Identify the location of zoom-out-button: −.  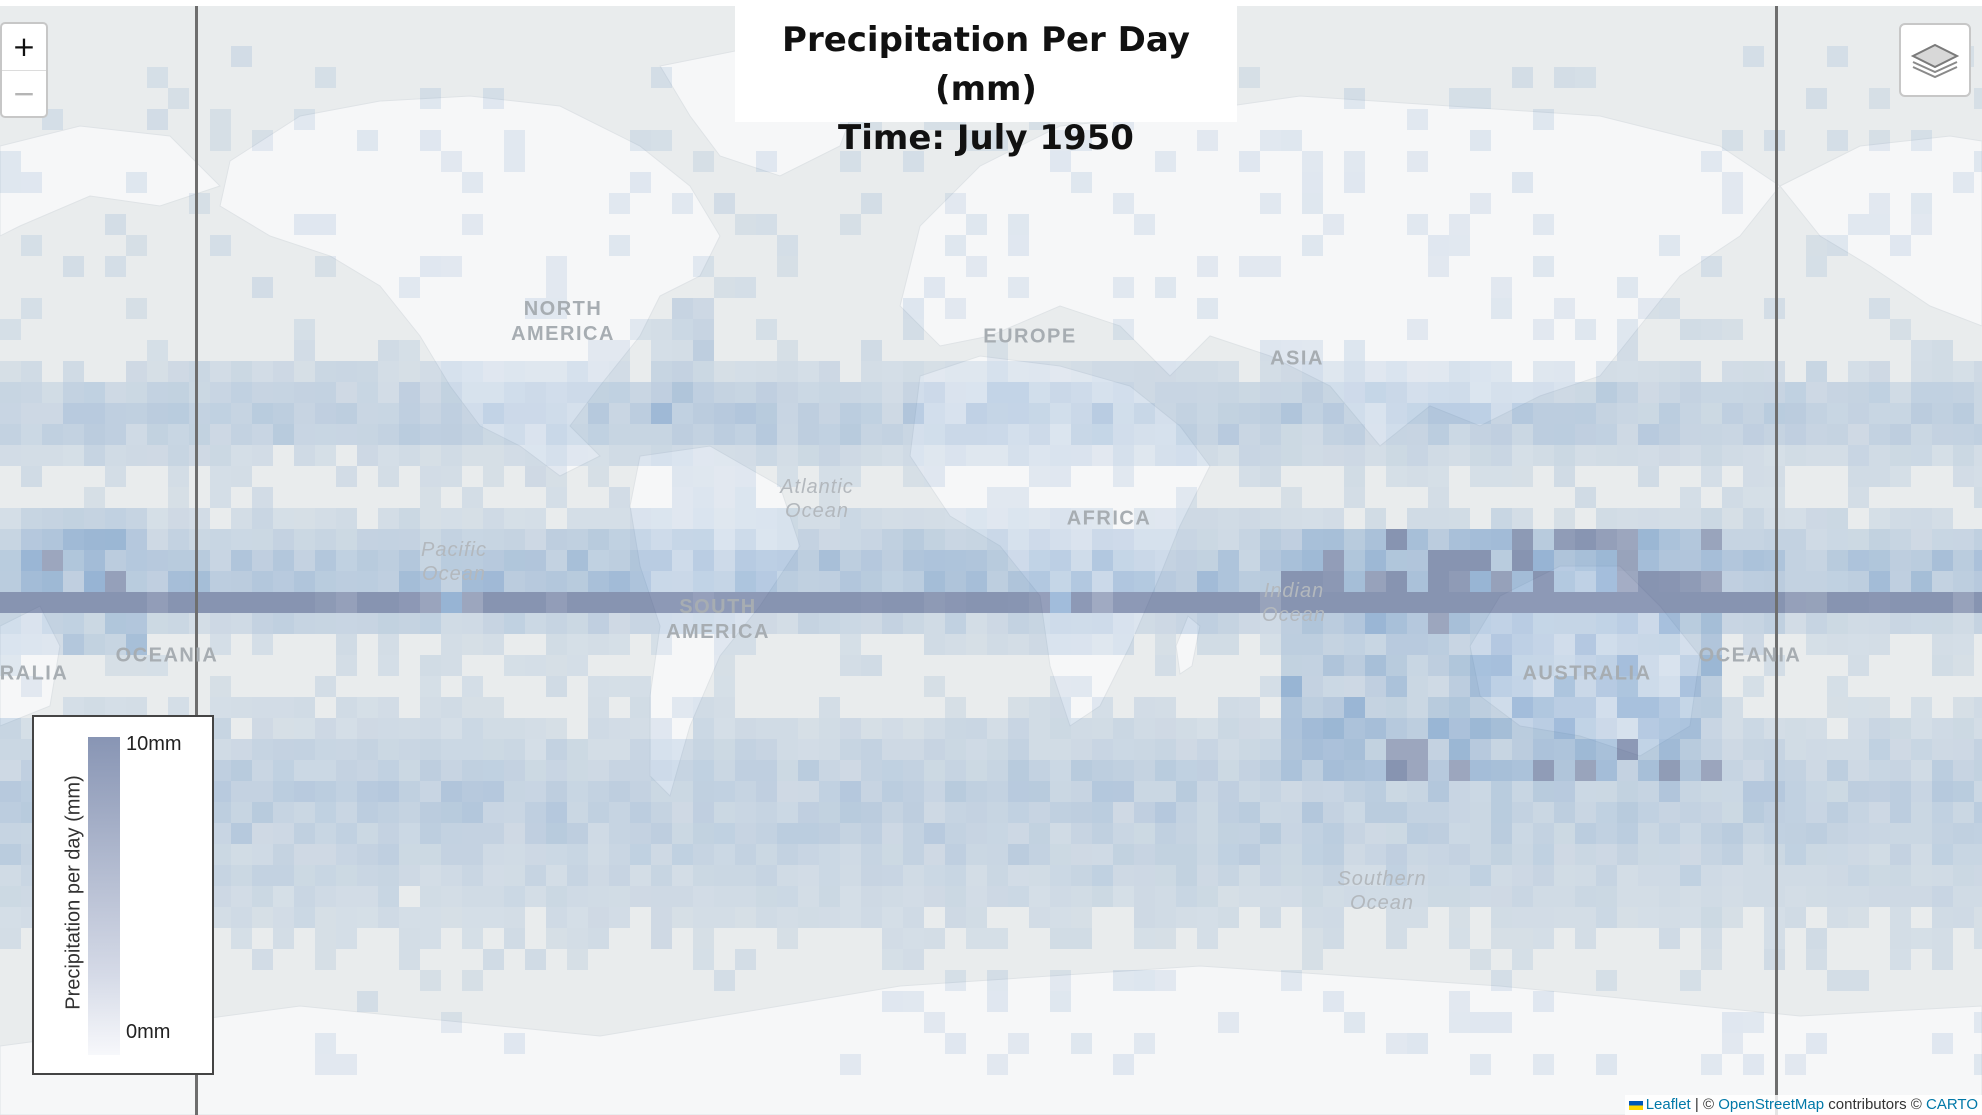
(24, 93).